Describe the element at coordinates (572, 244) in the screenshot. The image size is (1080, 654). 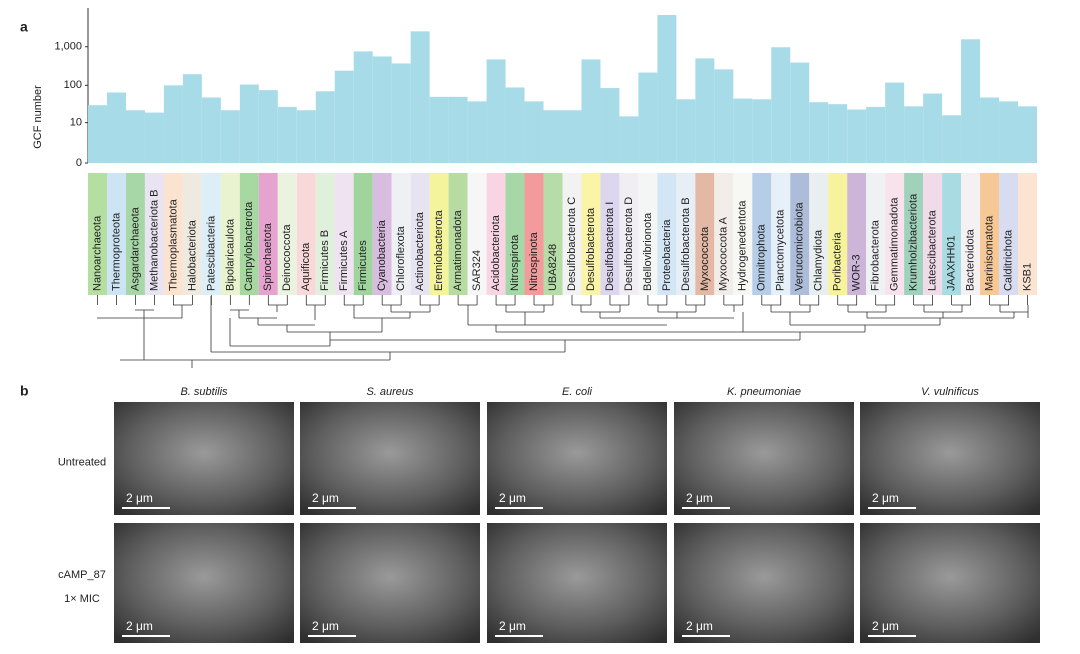
I see `category-label: Desulfobacterota C` at that location.